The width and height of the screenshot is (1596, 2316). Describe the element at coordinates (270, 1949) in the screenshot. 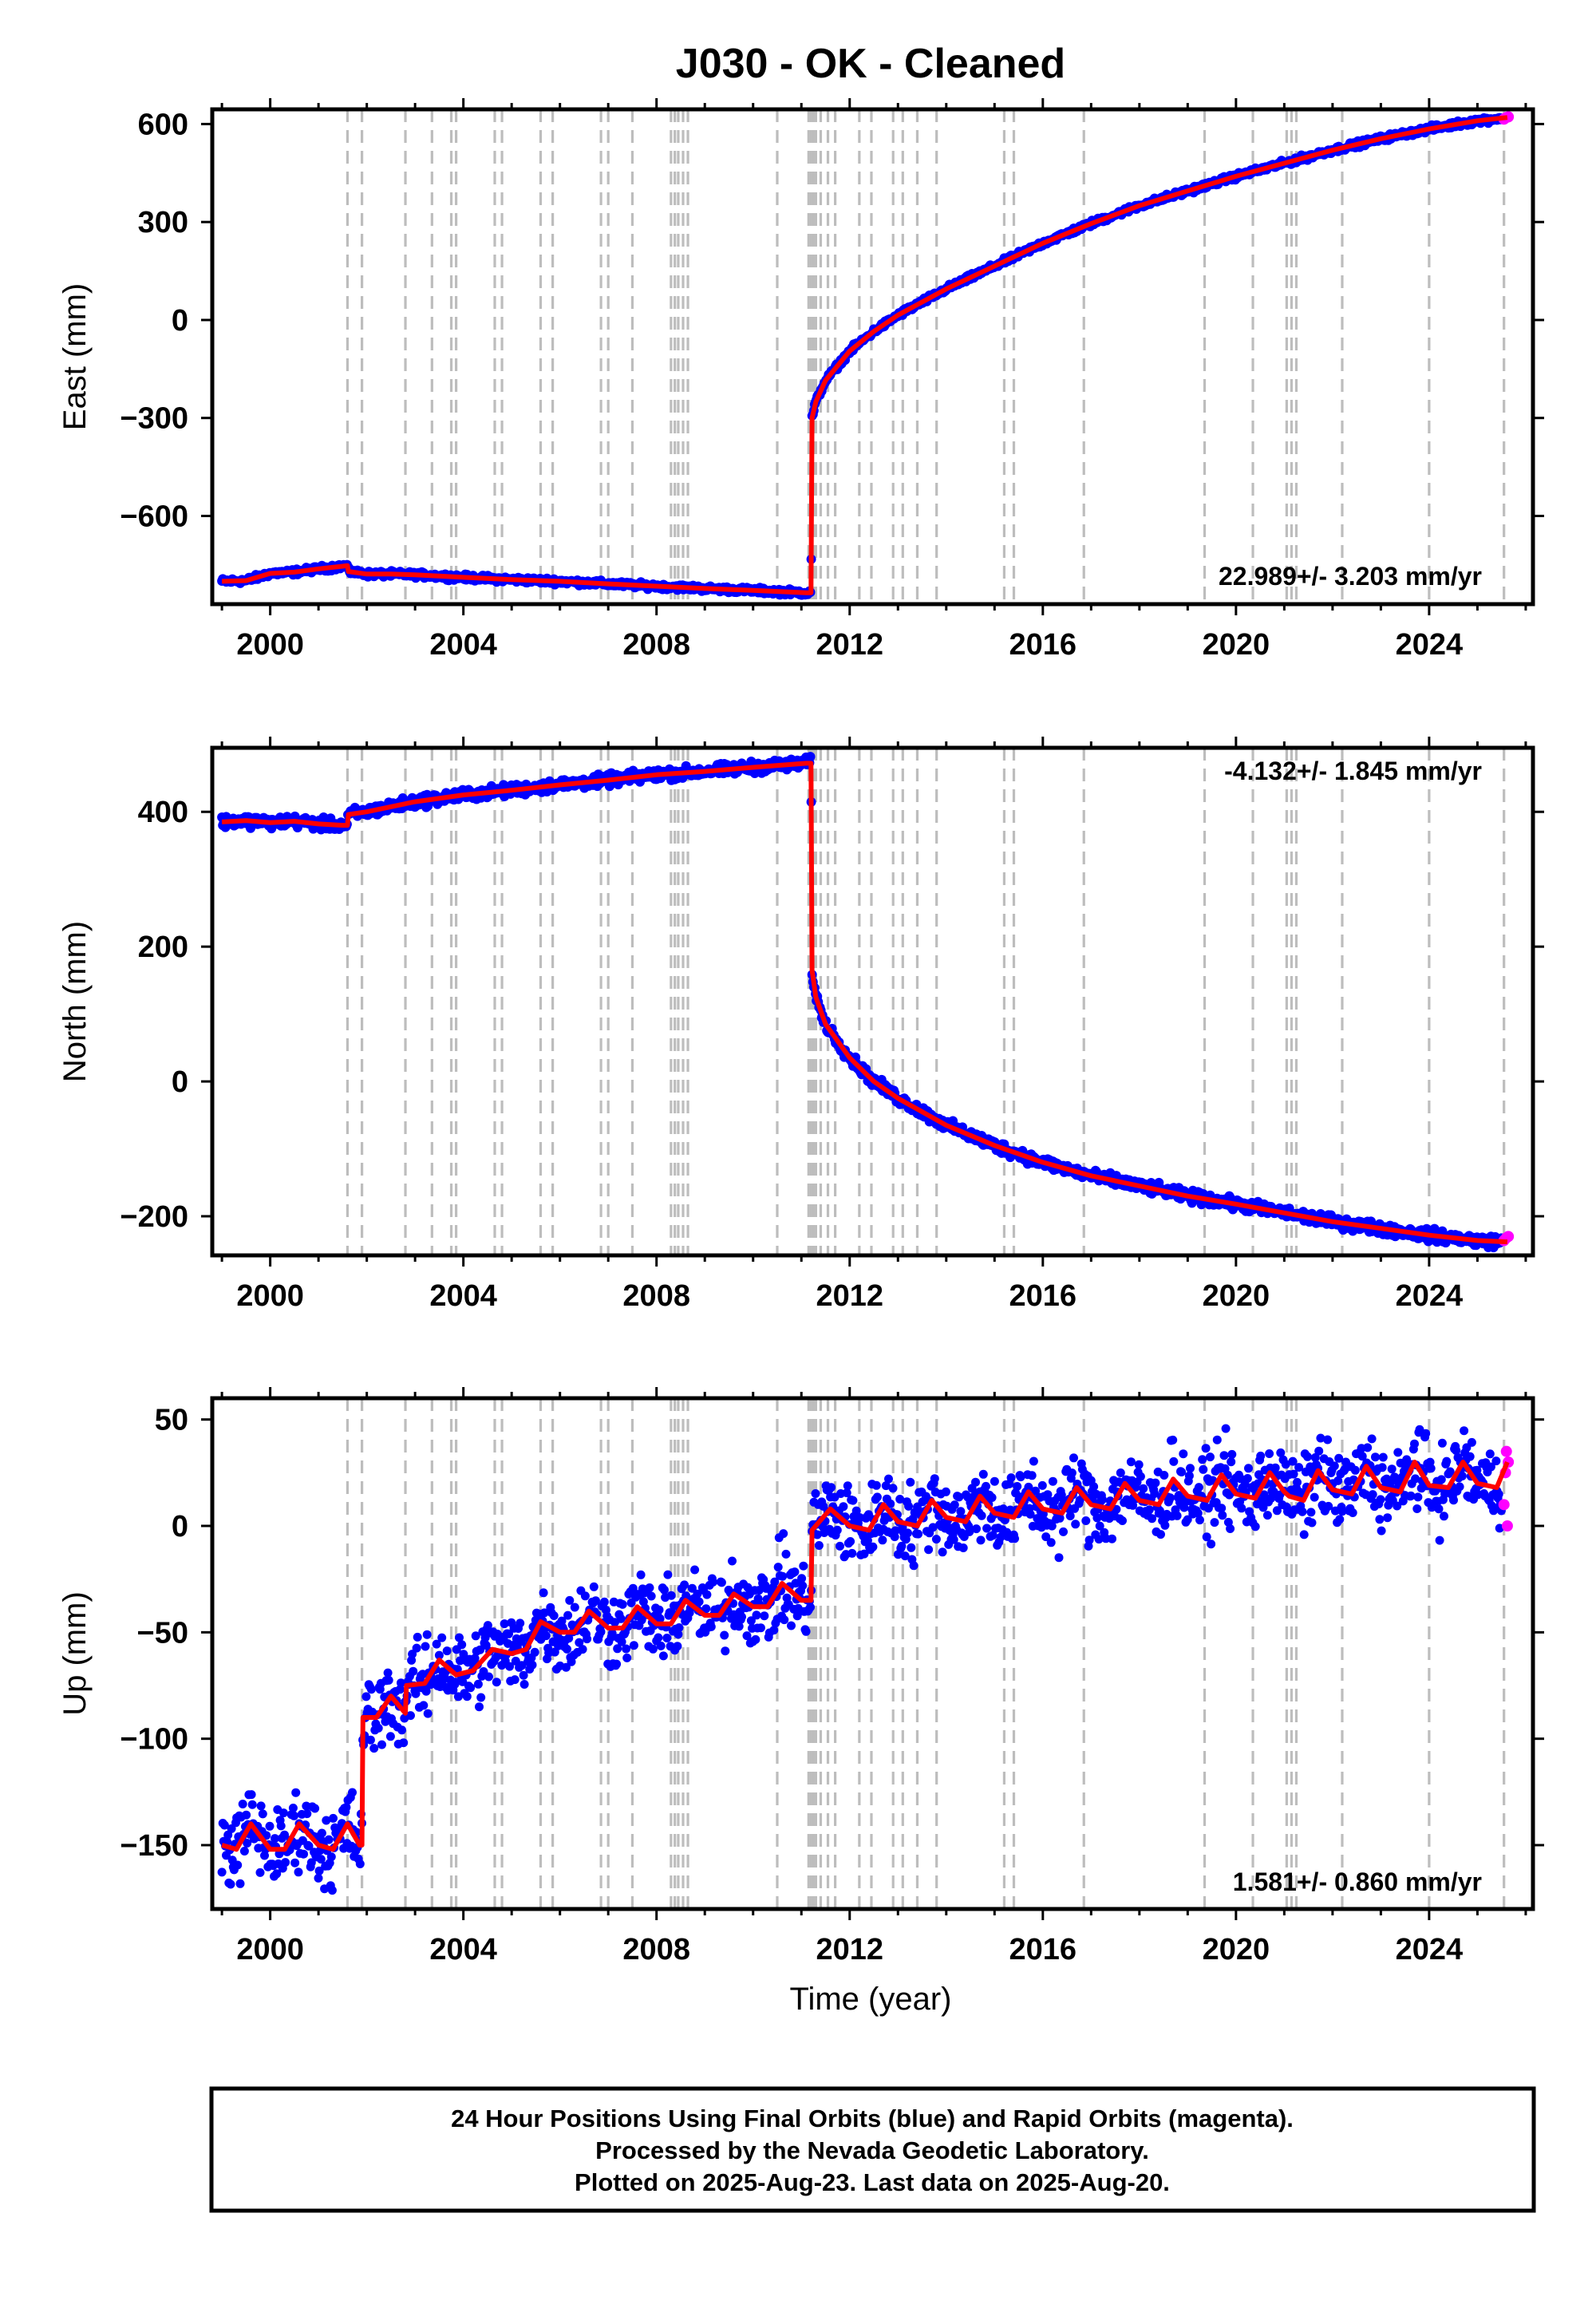

I see `x-tick-label: 2000` at that location.